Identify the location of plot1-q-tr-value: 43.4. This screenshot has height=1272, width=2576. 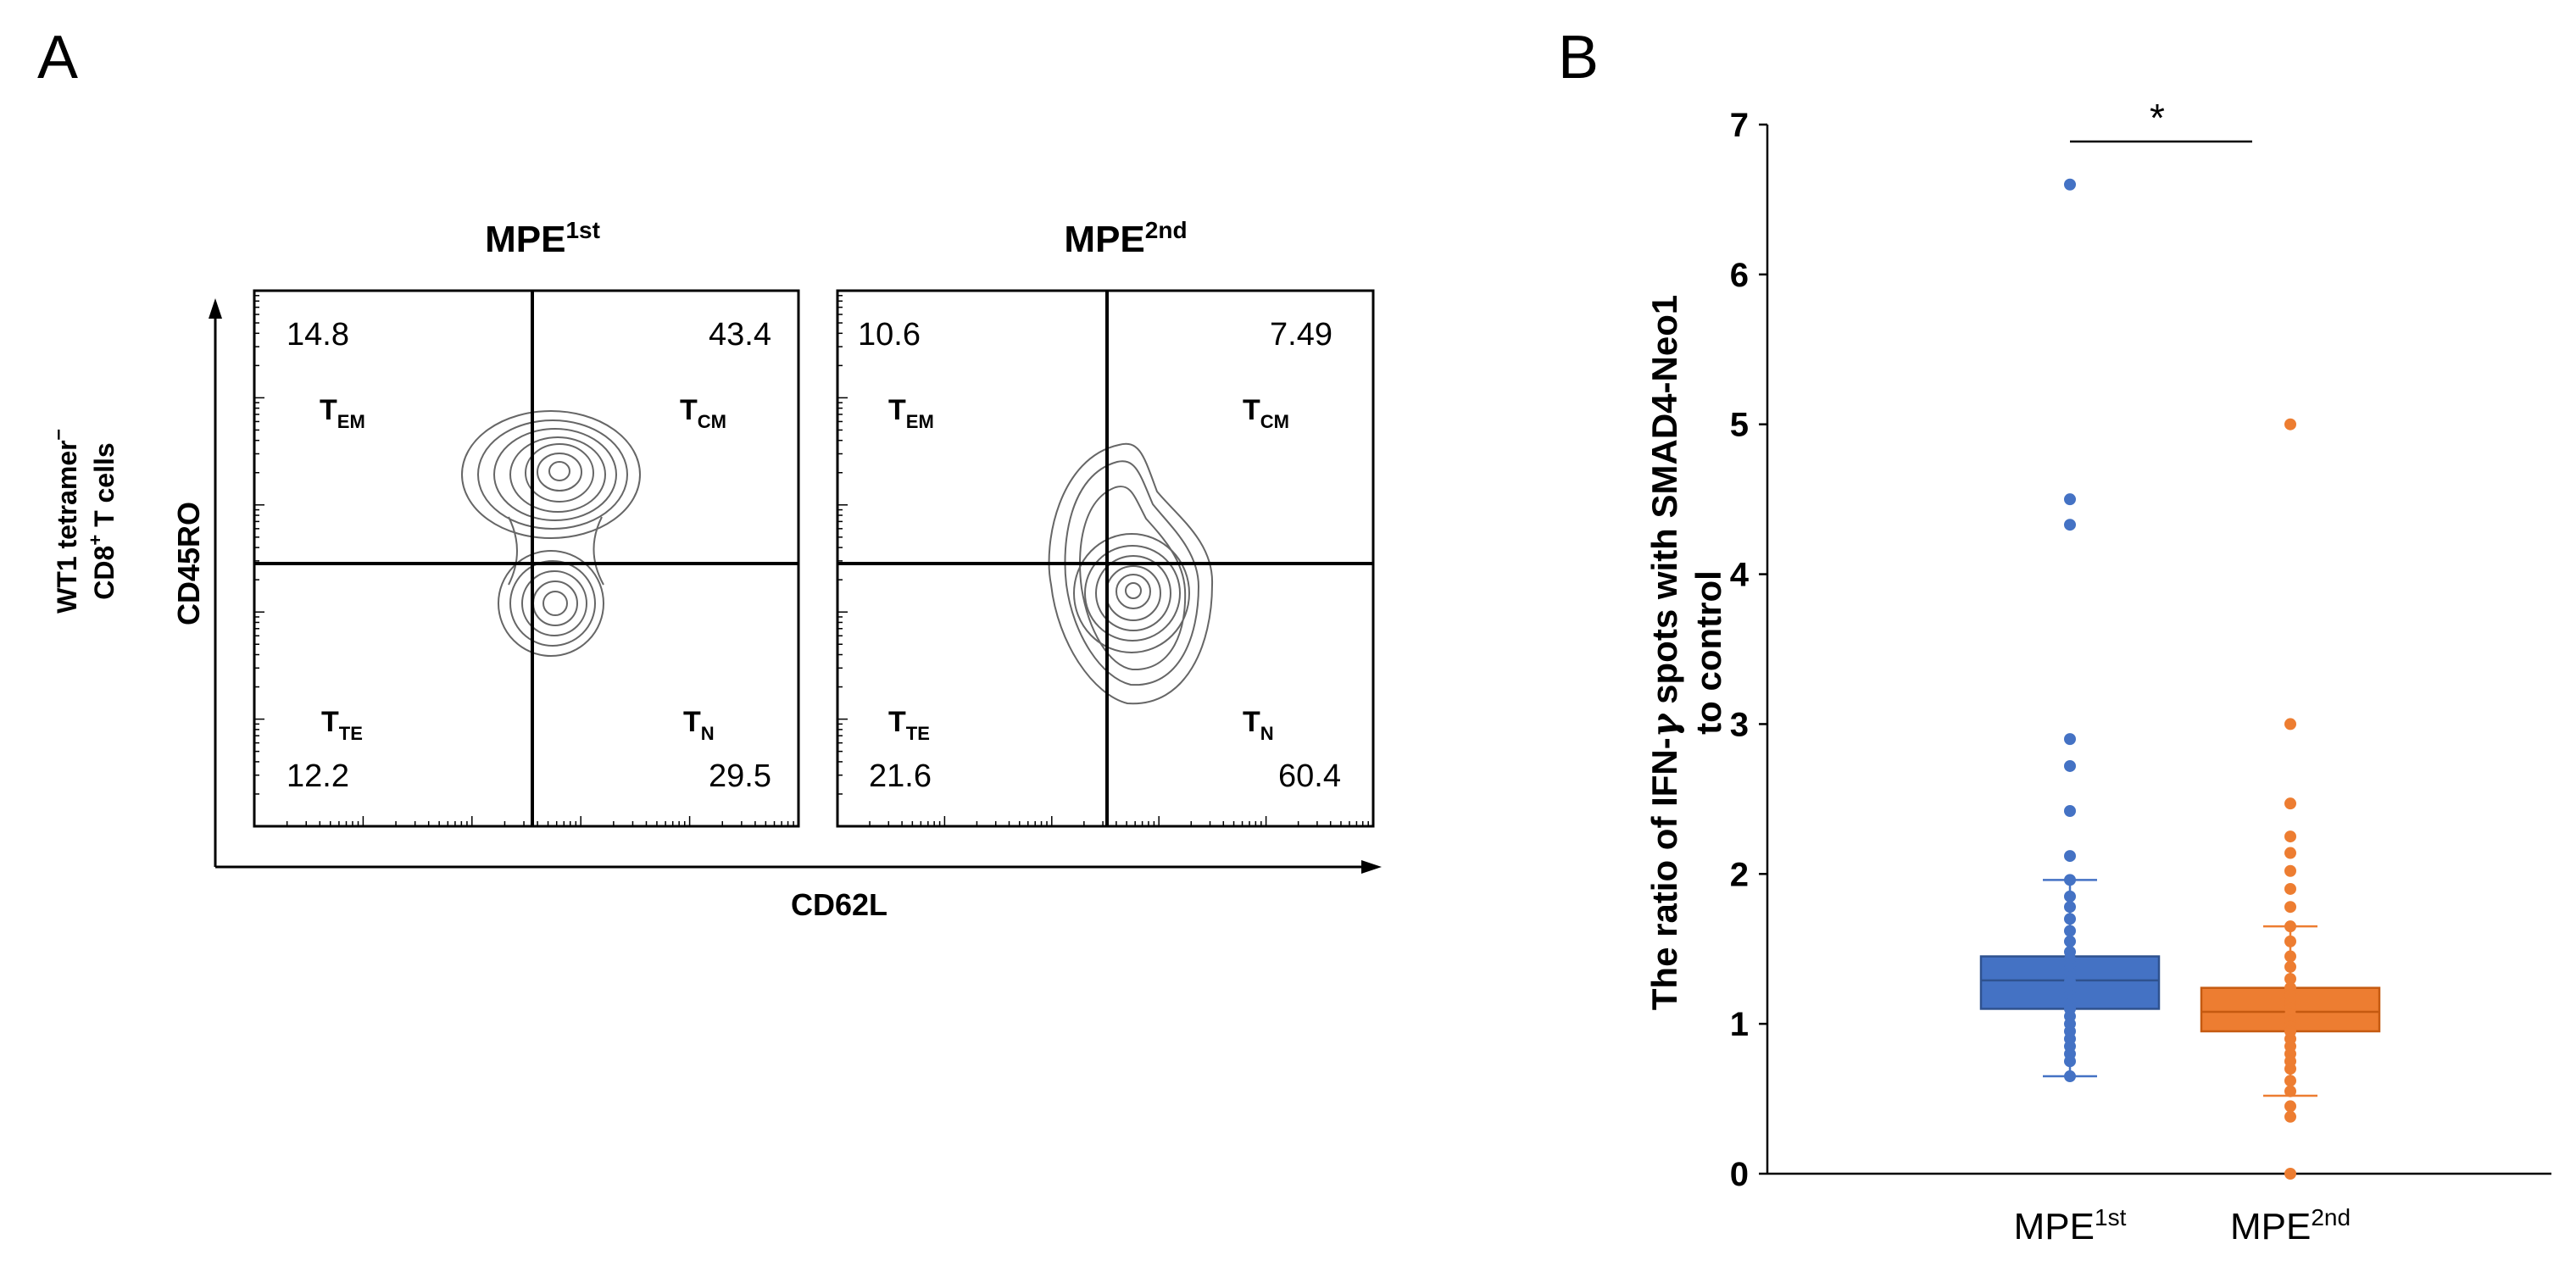
(740, 335).